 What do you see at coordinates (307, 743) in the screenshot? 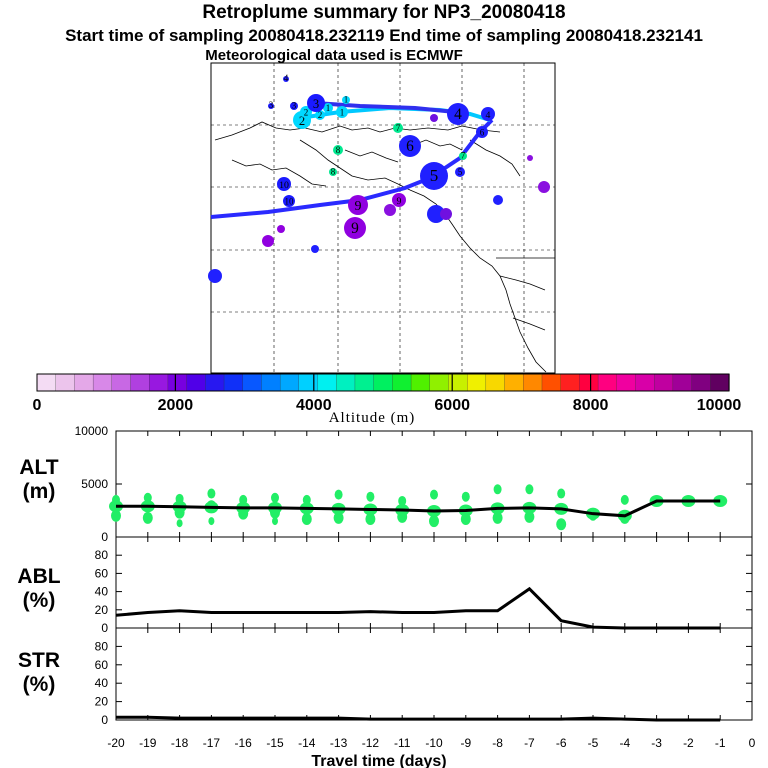
I see `xtick-label: -14` at bounding box center [307, 743].